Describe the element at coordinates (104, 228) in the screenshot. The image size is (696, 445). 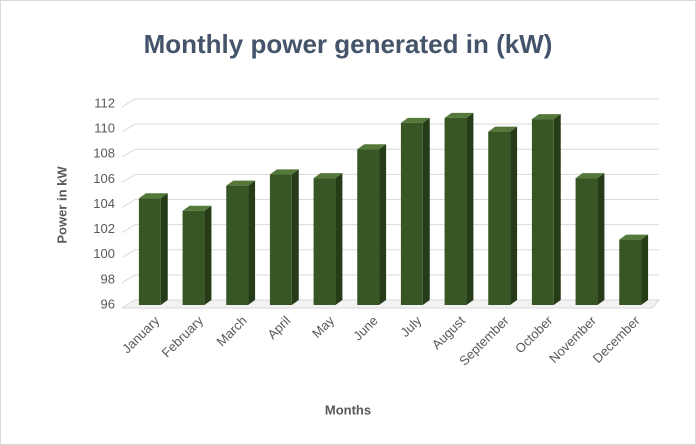
I see `y-tick-label: 102` at that location.